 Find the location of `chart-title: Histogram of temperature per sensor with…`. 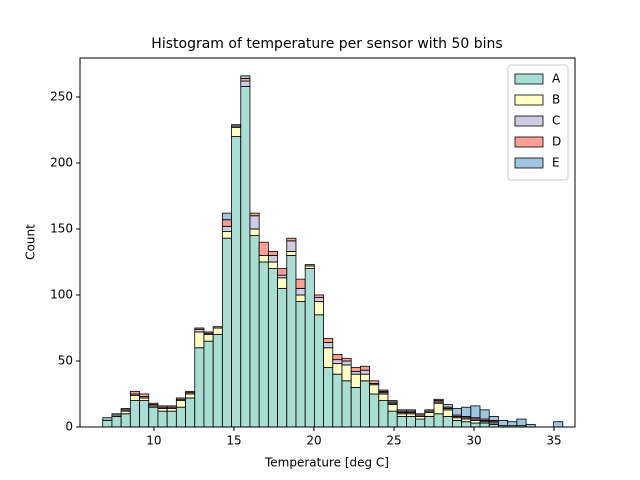

chart-title: Histogram of temperature per sensor with… is located at coordinates (326, 44).